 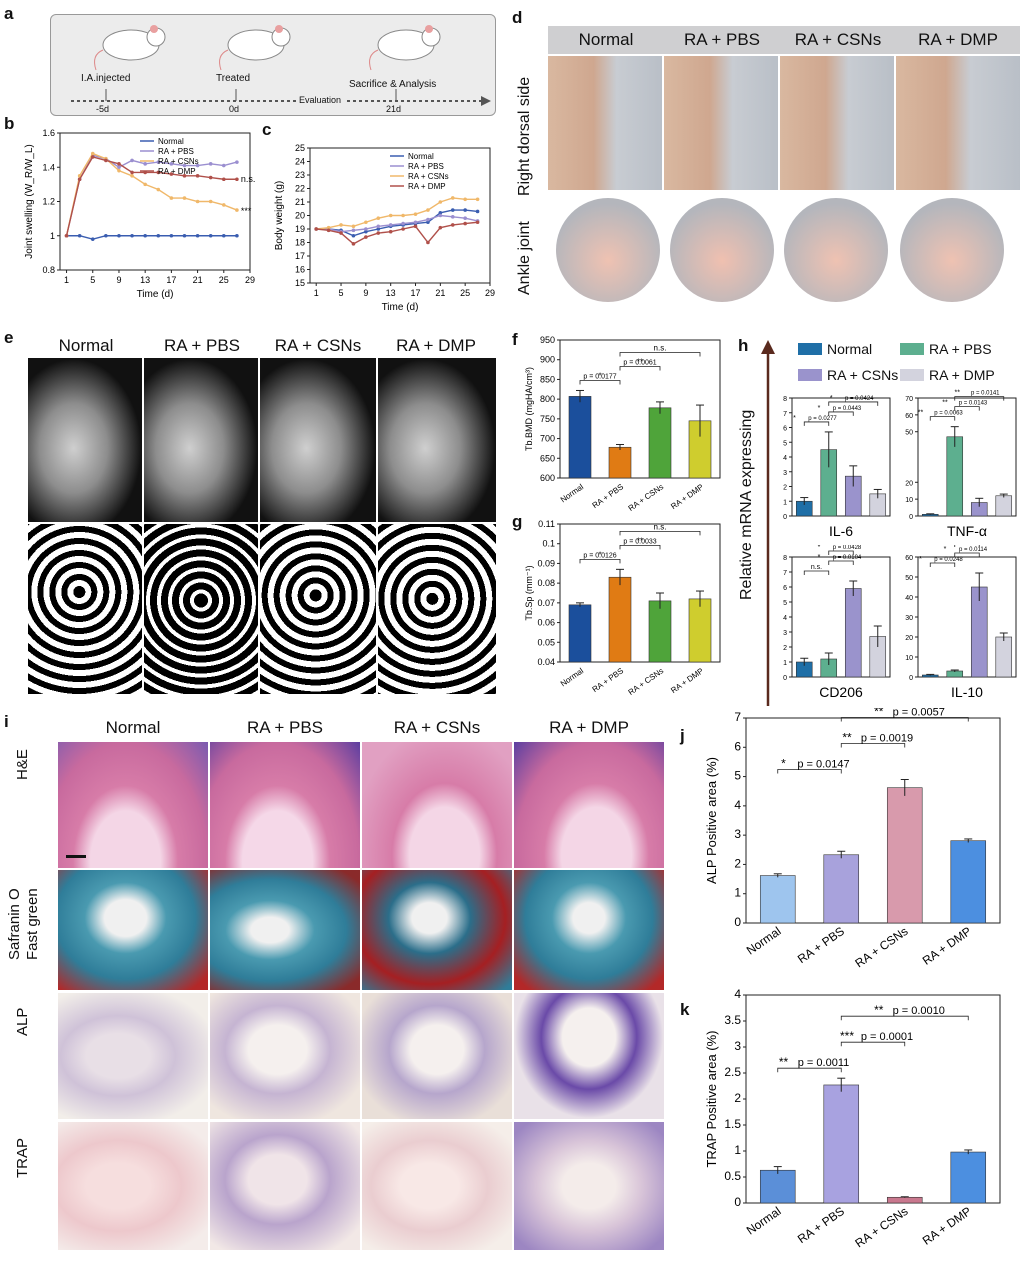 I want to click on panel-j-label: j, so click(x=682, y=735).